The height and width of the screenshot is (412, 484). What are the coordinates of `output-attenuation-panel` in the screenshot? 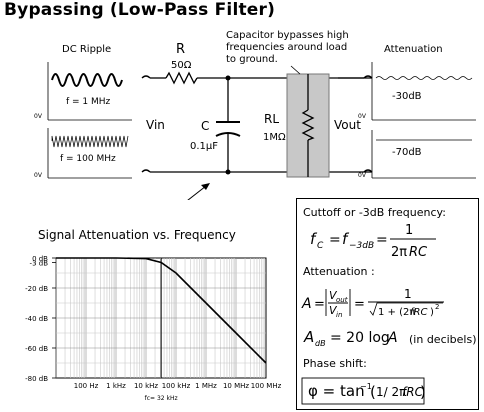 It's located at (423, 120).